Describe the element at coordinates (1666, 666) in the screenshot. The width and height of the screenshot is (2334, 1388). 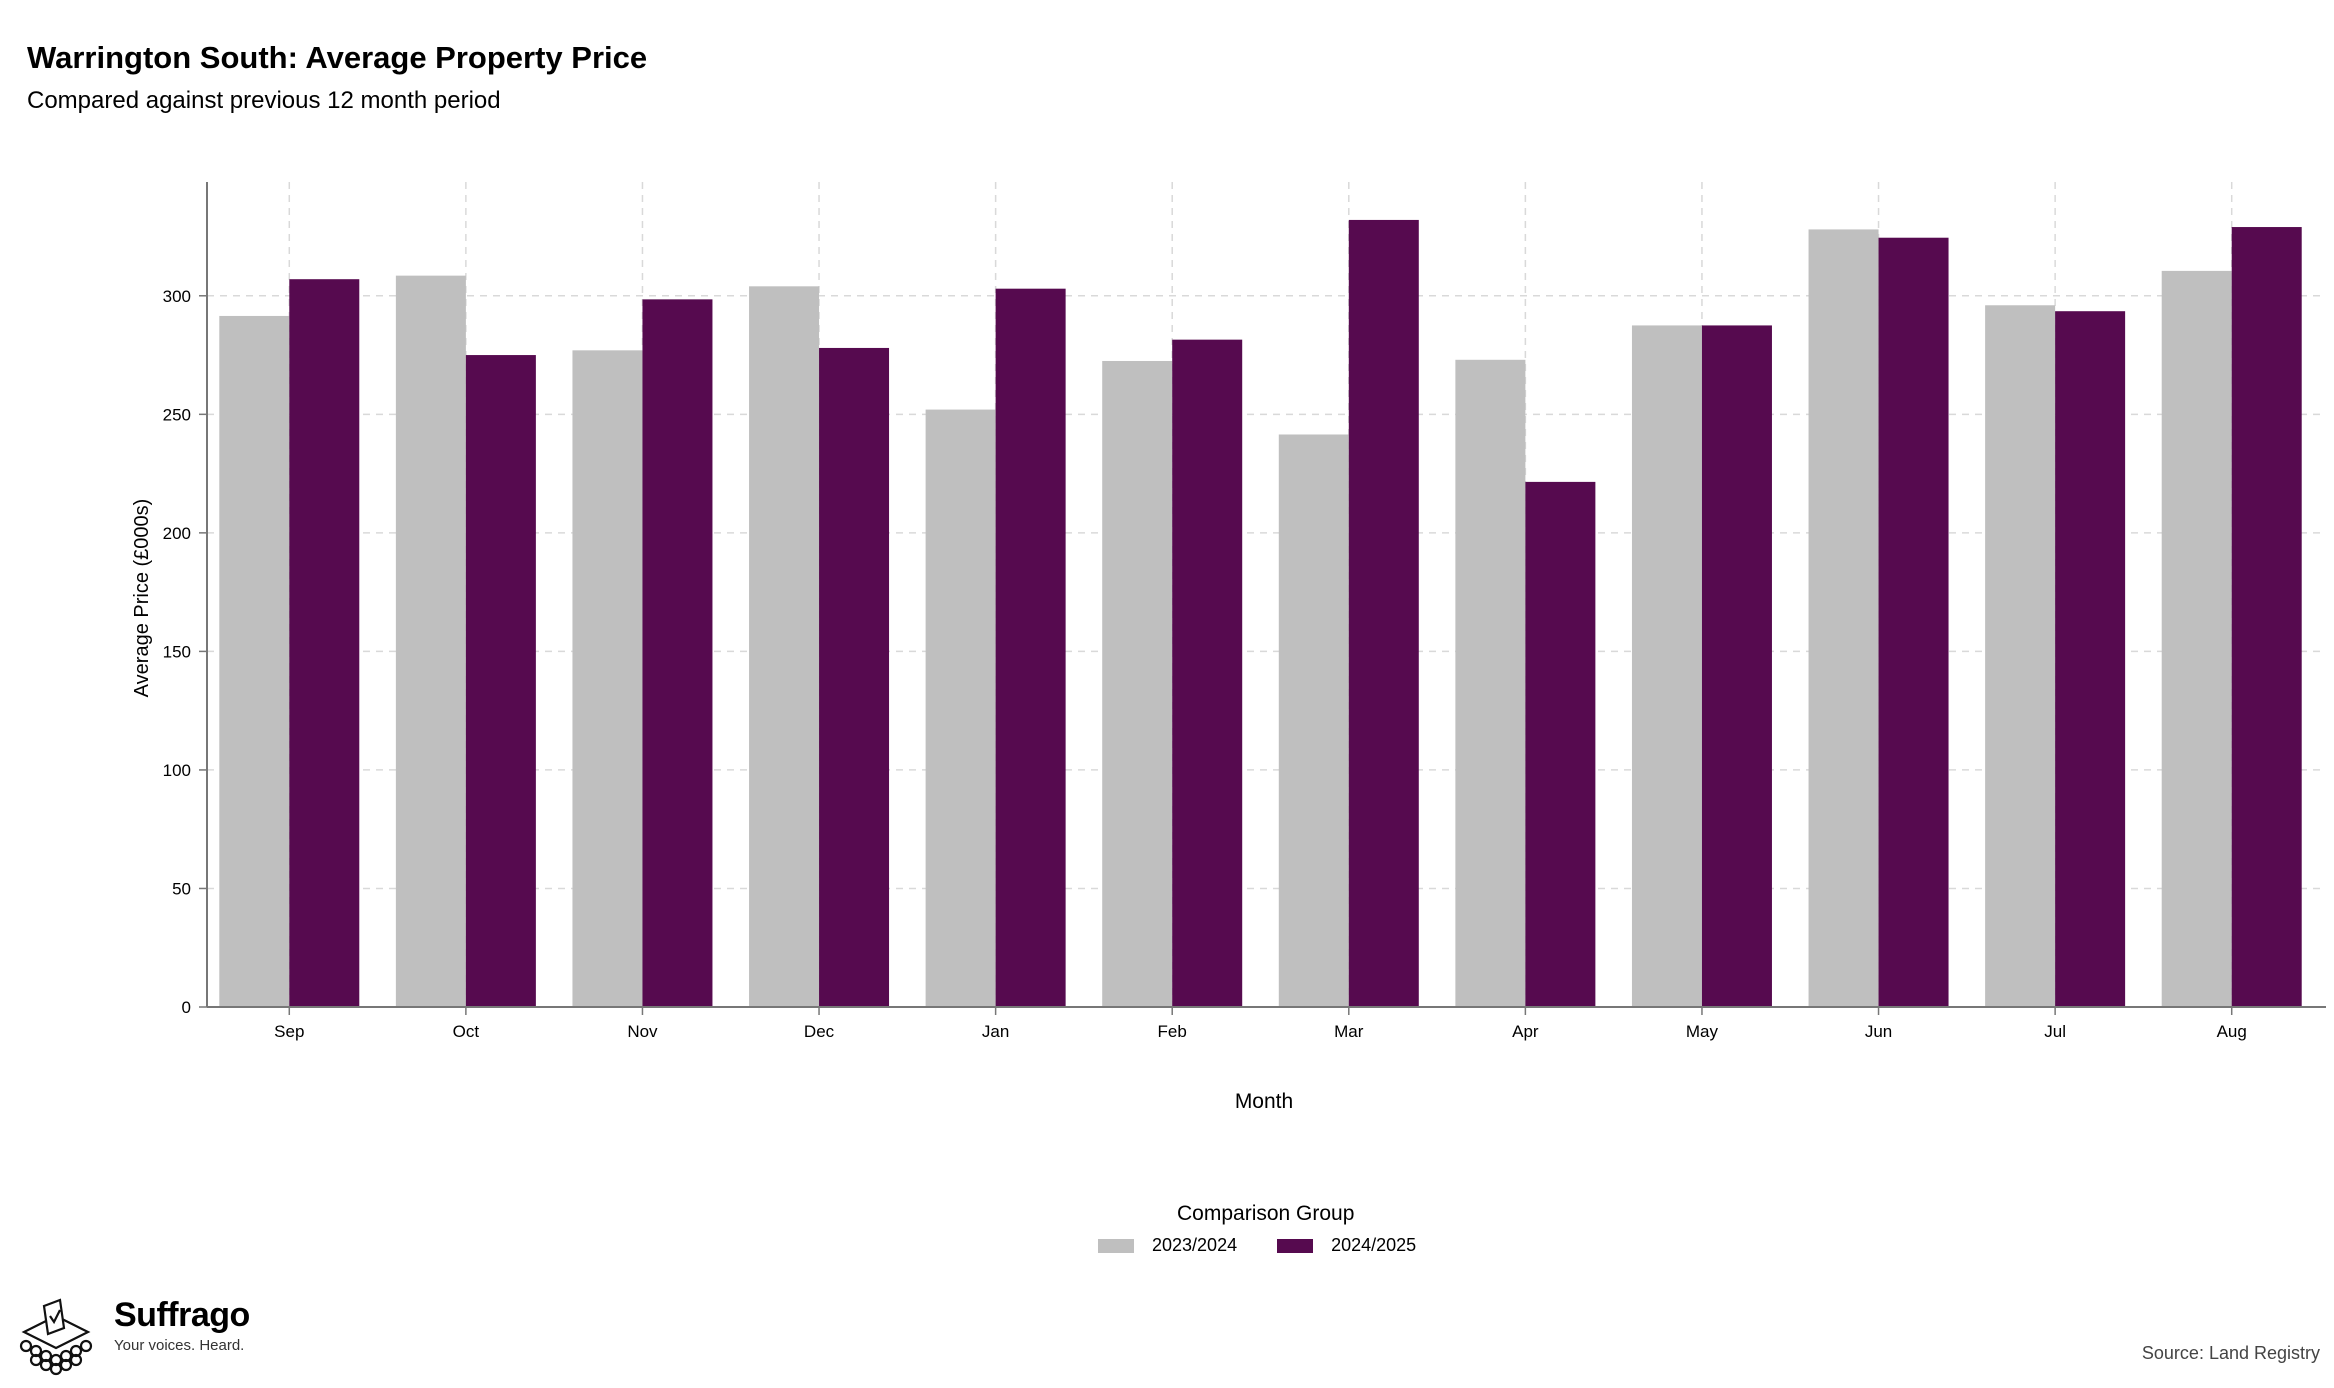
I see `bar-2023-2024-may` at that location.